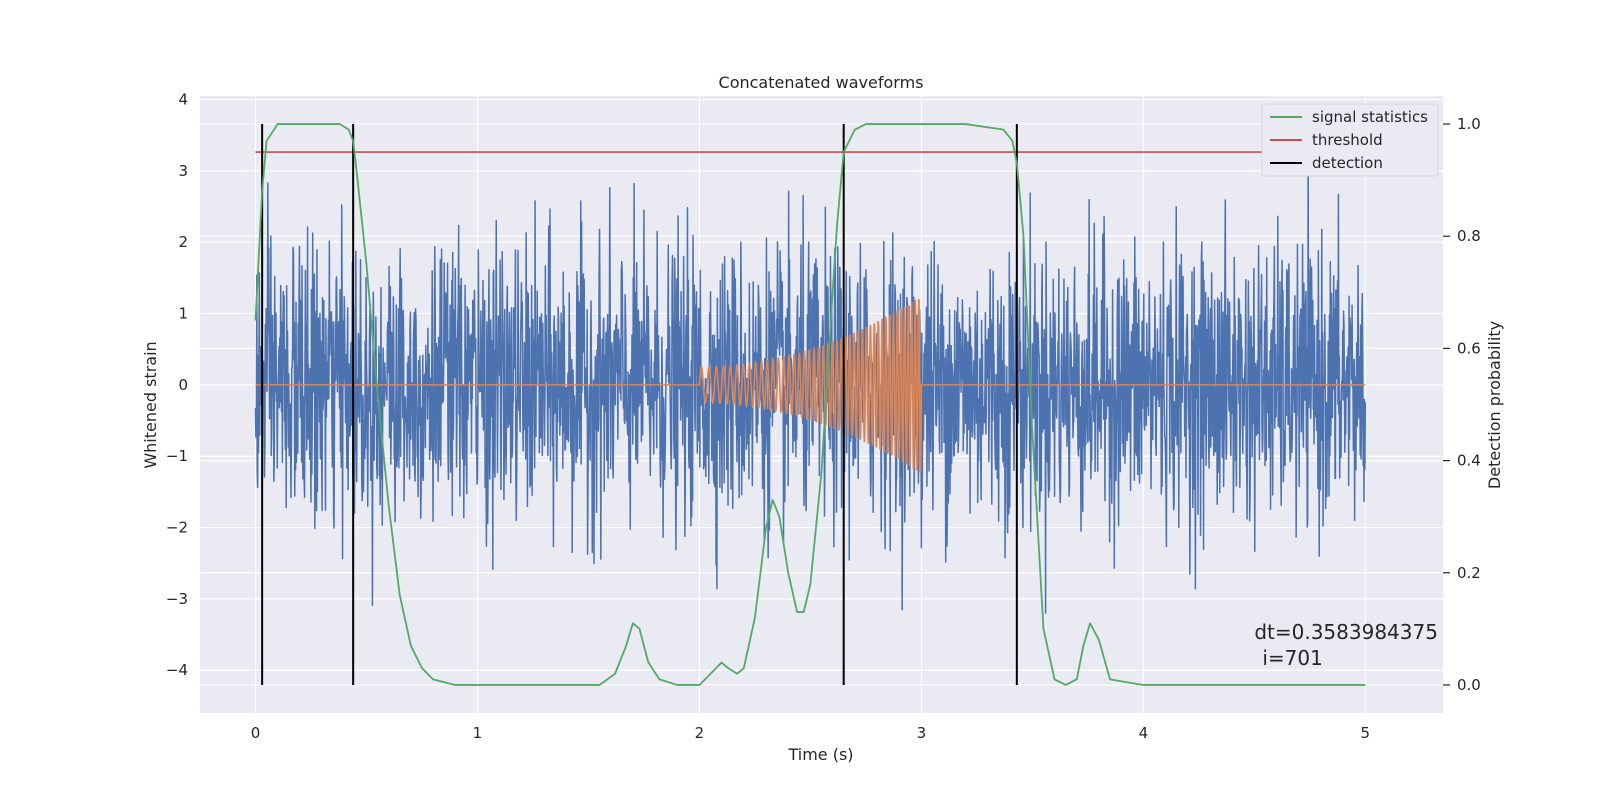  What do you see at coordinates (1370, 117) in the screenshot?
I see `legend-label-signal-statistics: signal statistics` at bounding box center [1370, 117].